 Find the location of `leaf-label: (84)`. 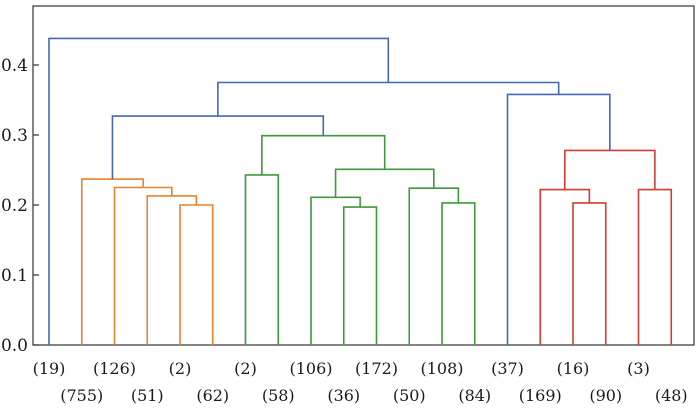

leaf-label: (84) is located at coordinates (474, 395).